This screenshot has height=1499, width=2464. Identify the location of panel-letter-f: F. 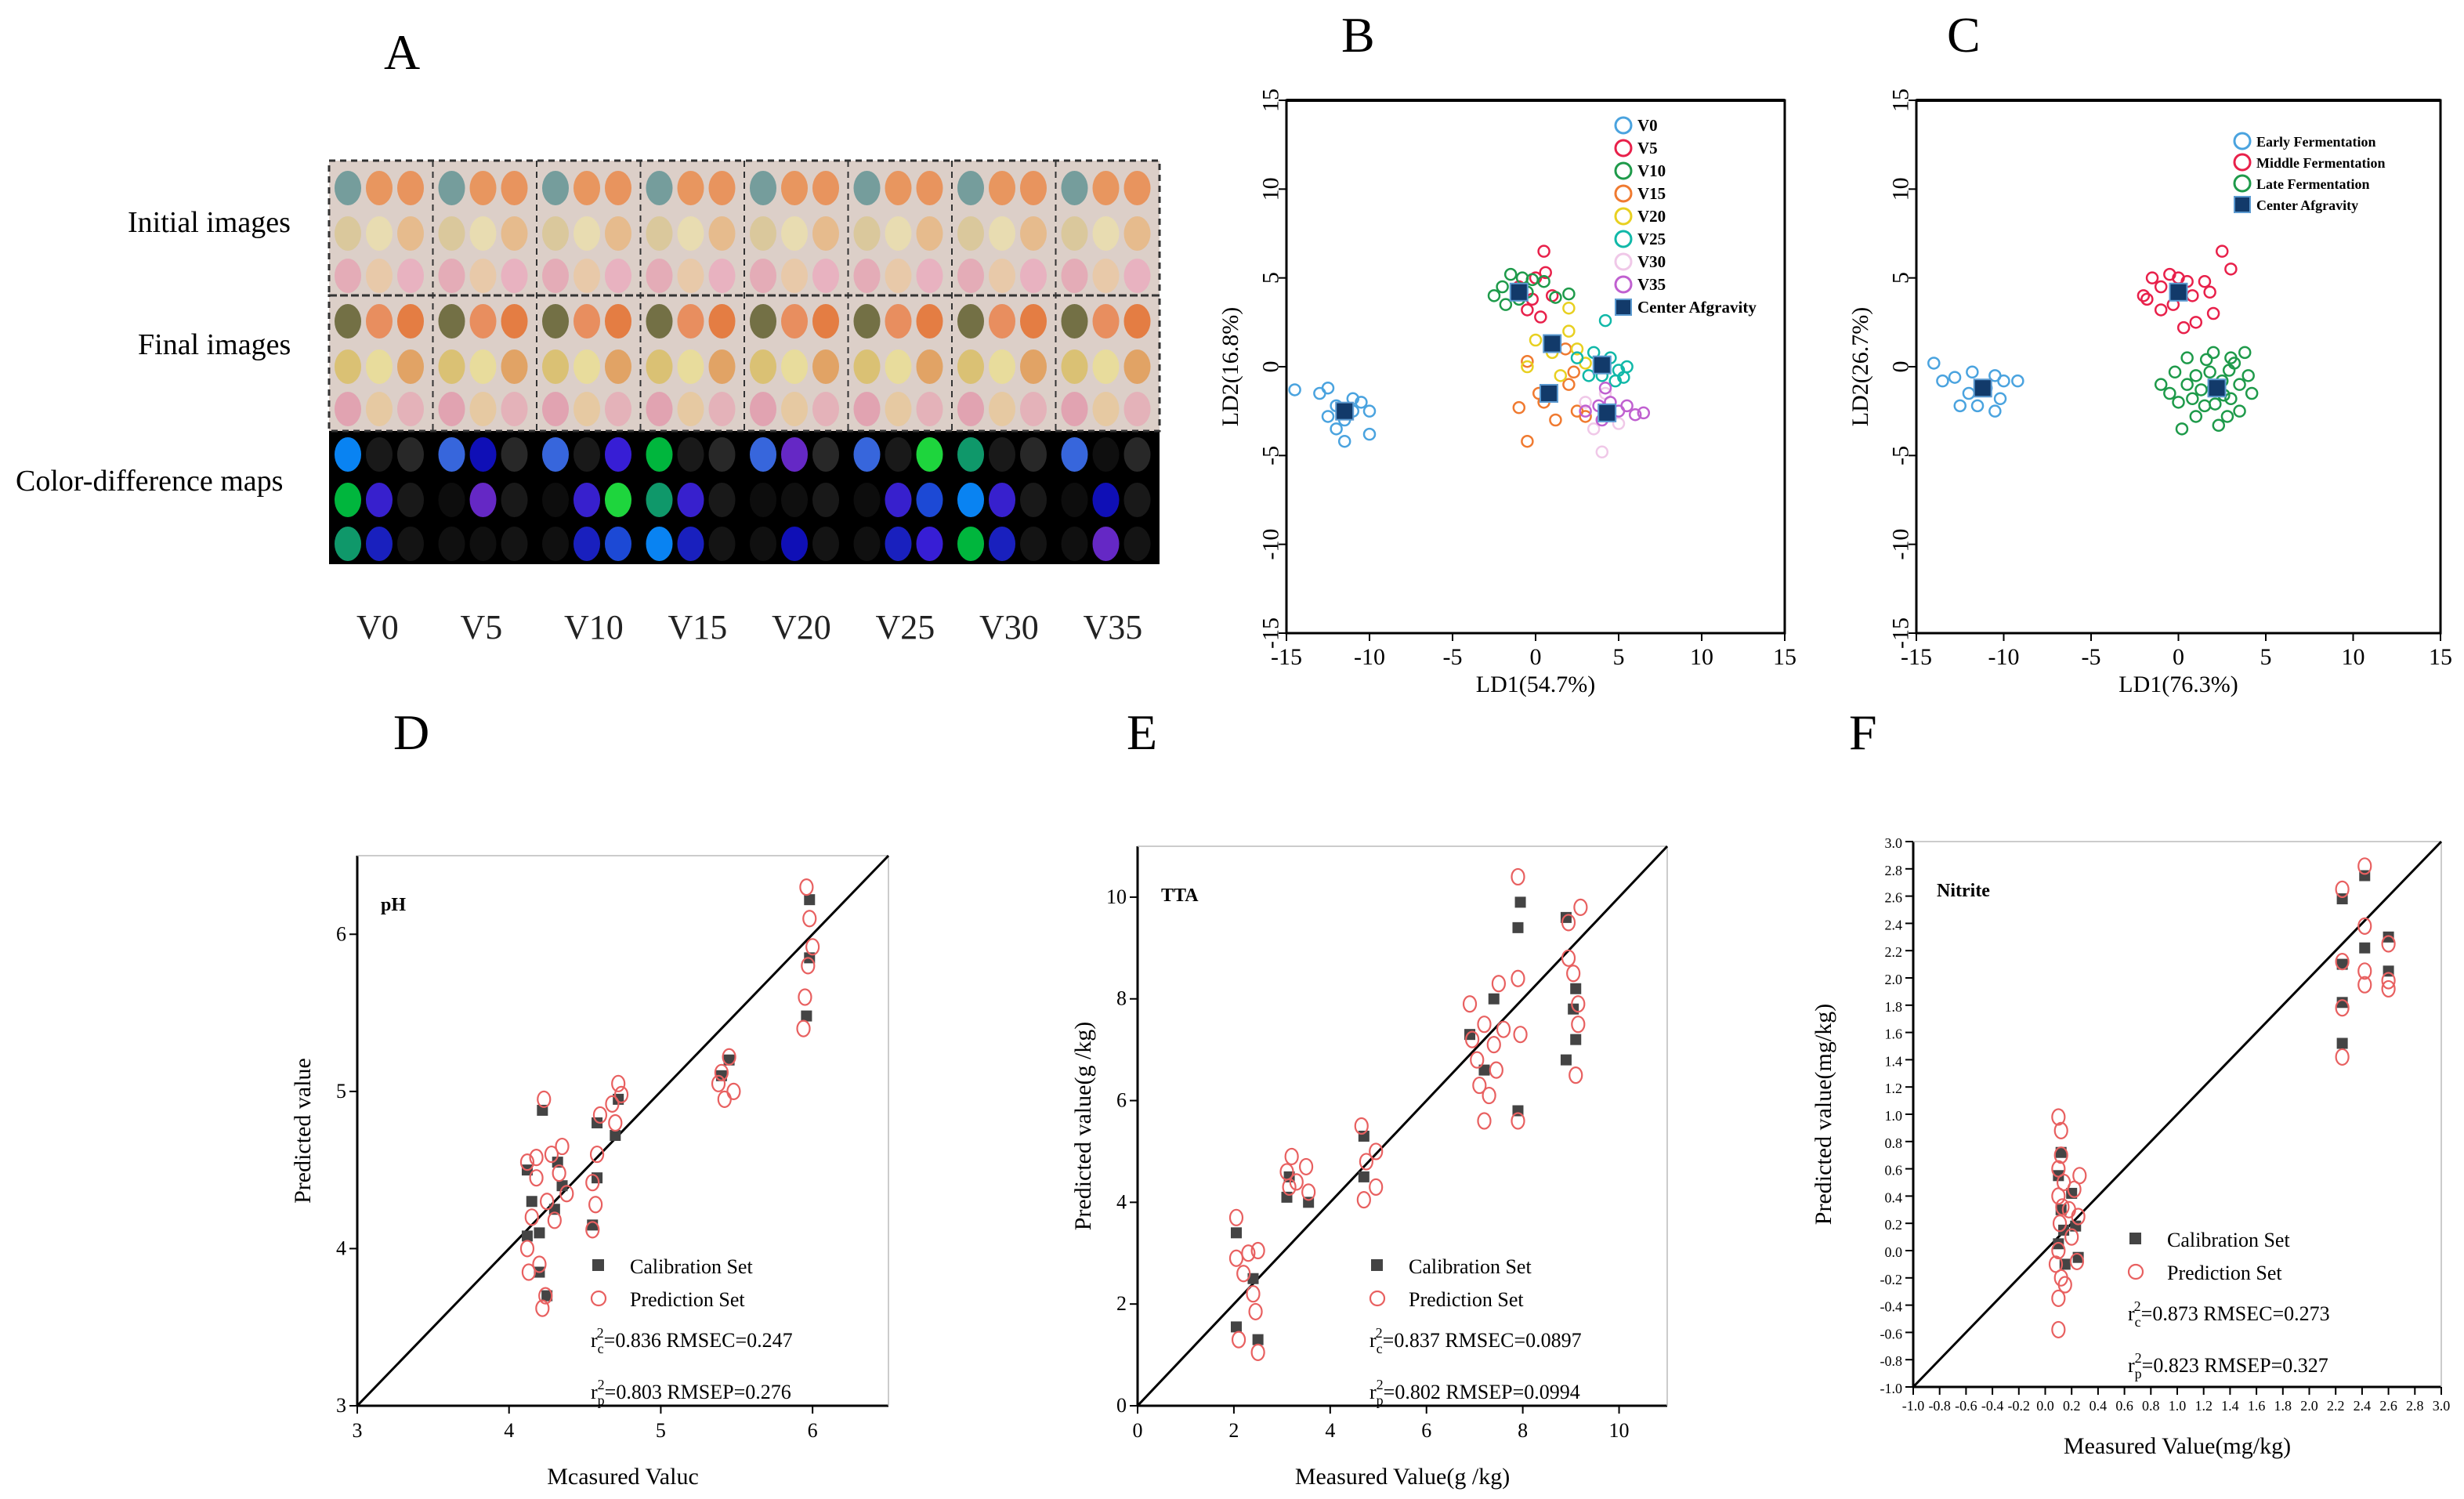
(1863, 732).